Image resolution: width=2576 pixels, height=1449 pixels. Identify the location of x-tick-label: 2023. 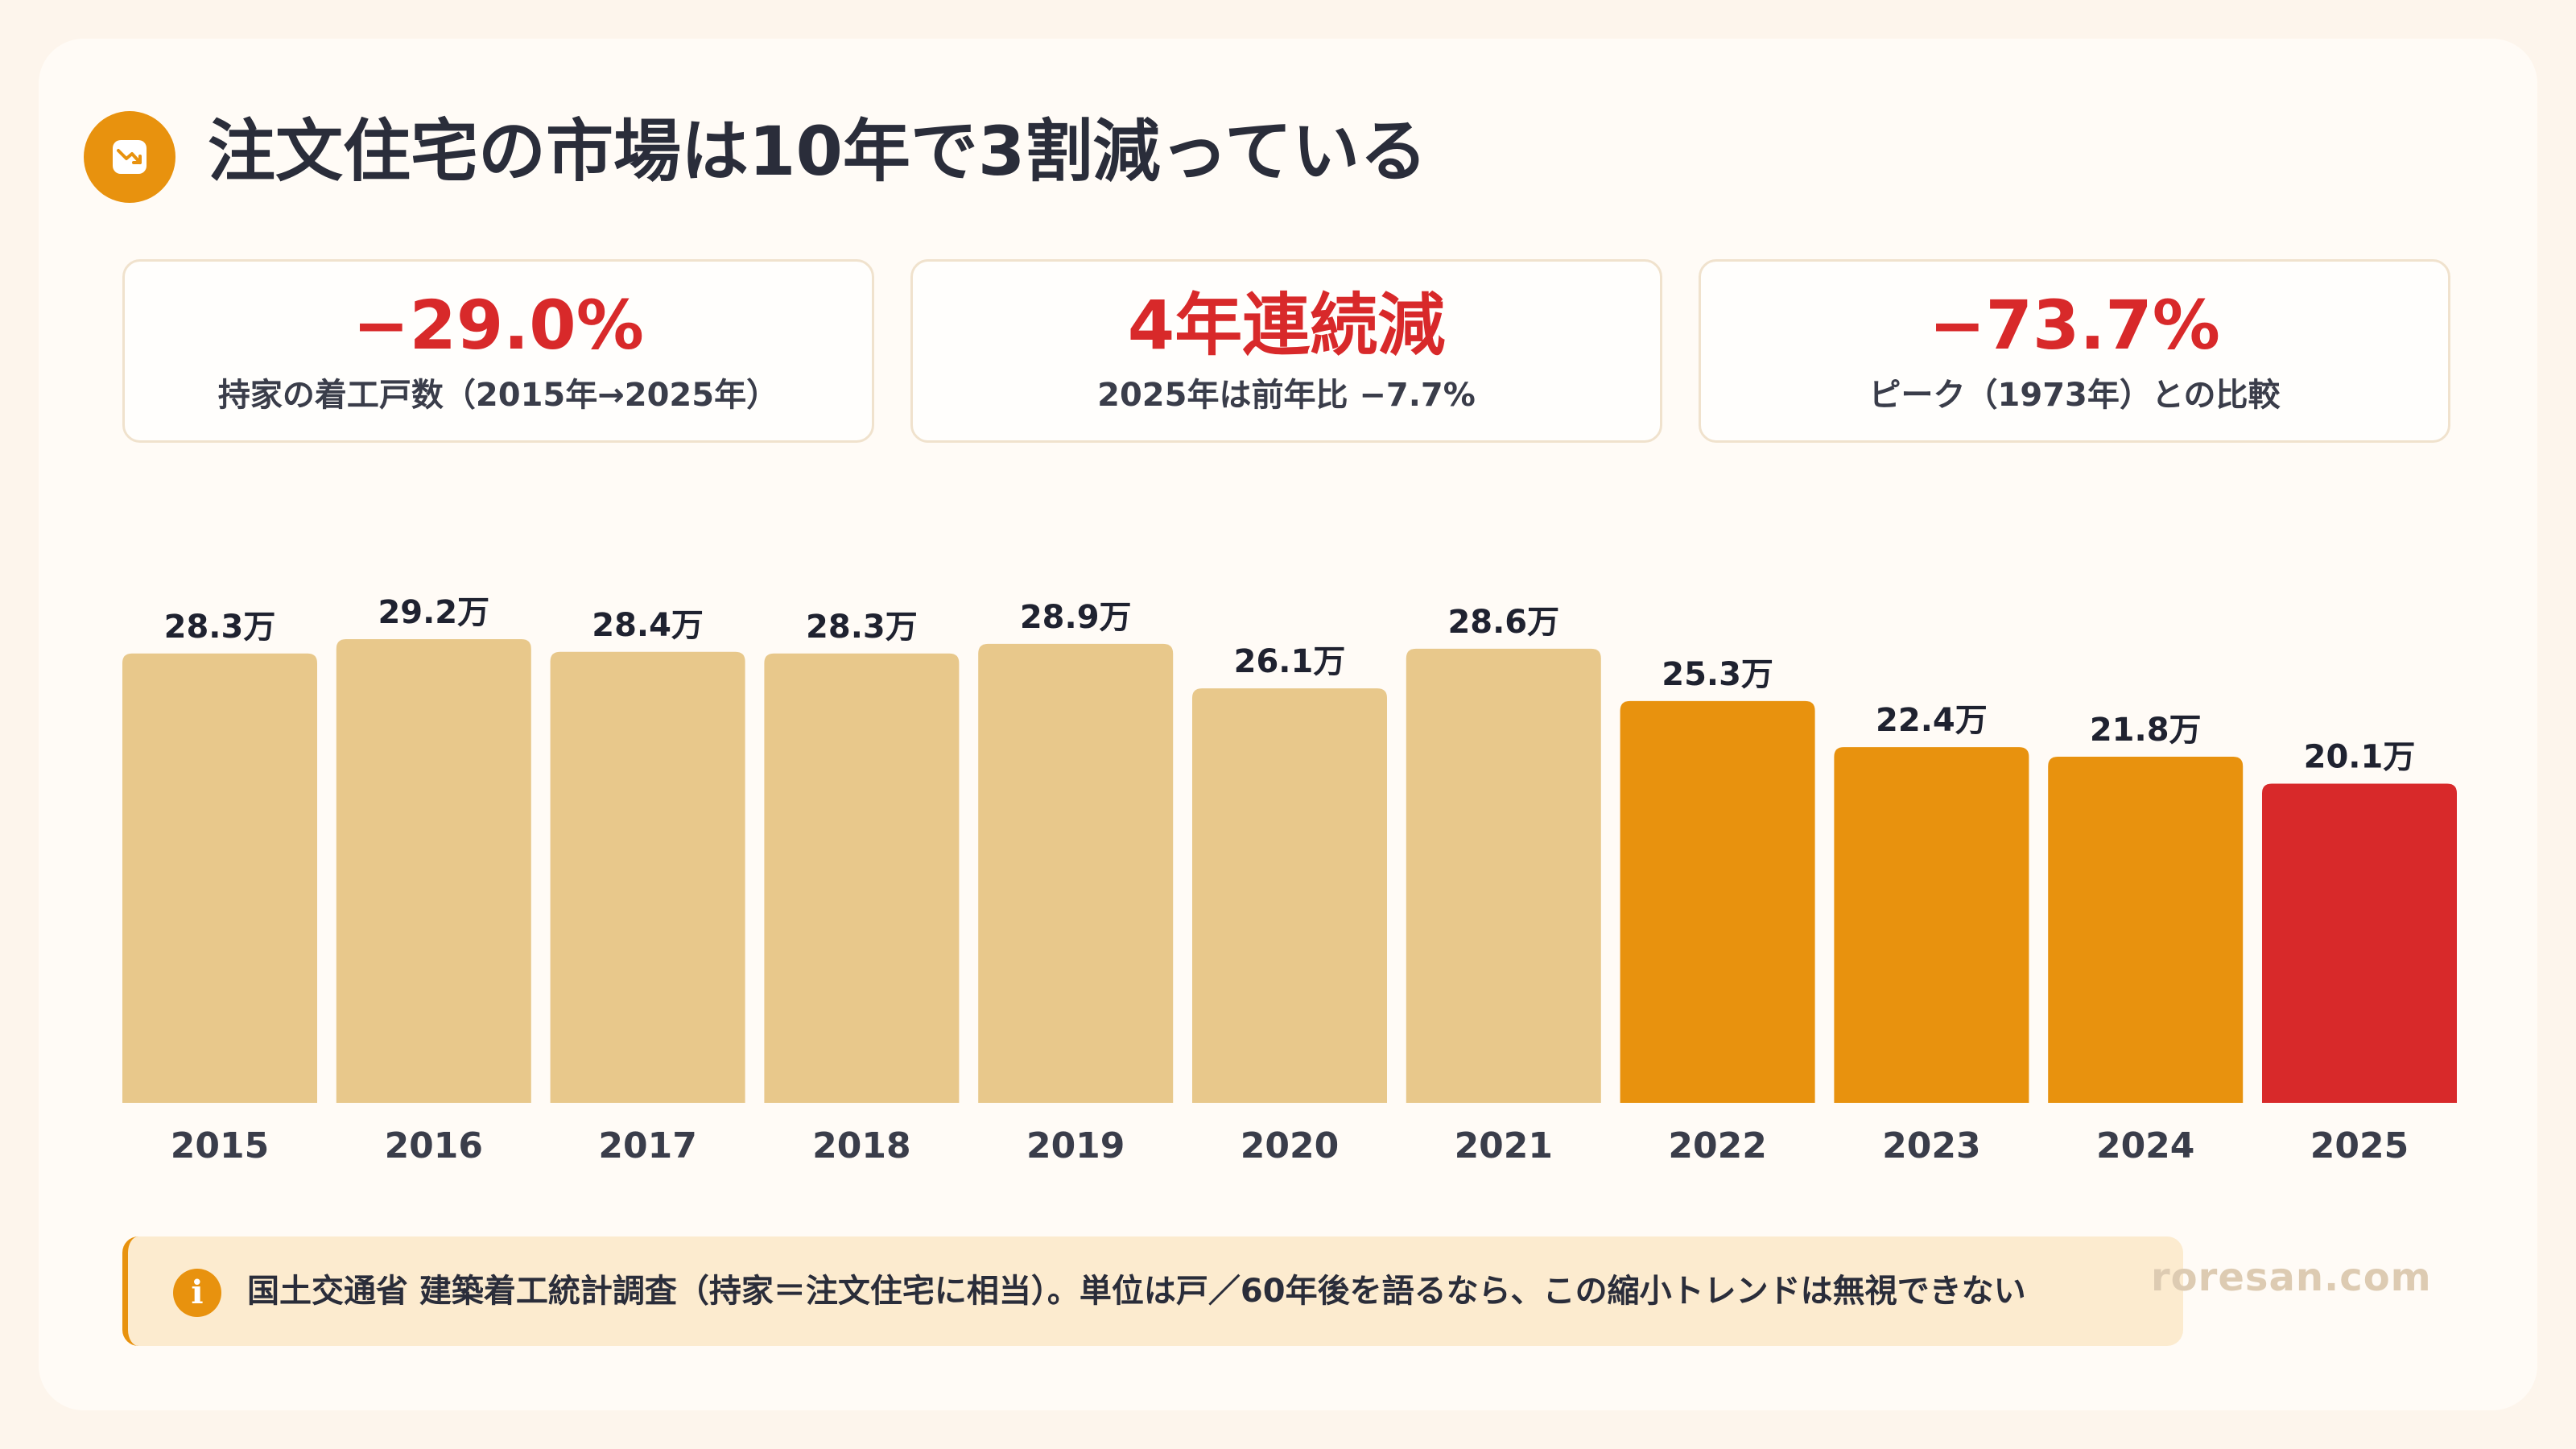
(1931, 1145).